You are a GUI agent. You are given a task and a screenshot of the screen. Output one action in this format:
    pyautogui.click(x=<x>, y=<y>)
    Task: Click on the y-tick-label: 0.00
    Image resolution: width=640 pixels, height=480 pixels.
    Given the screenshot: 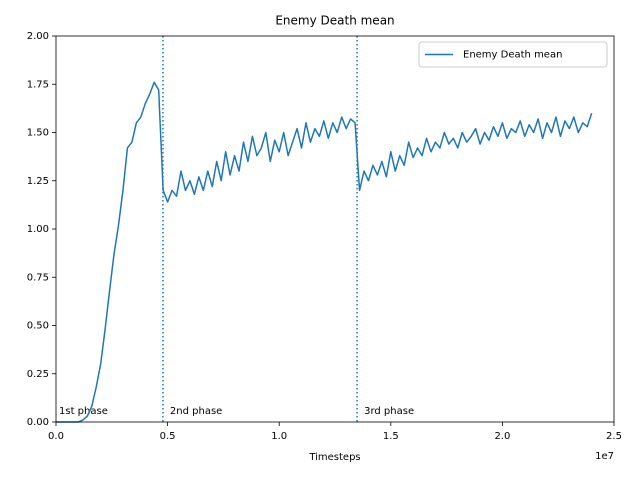 What is the action you would take?
    pyautogui.click(x=38, y=422)
    